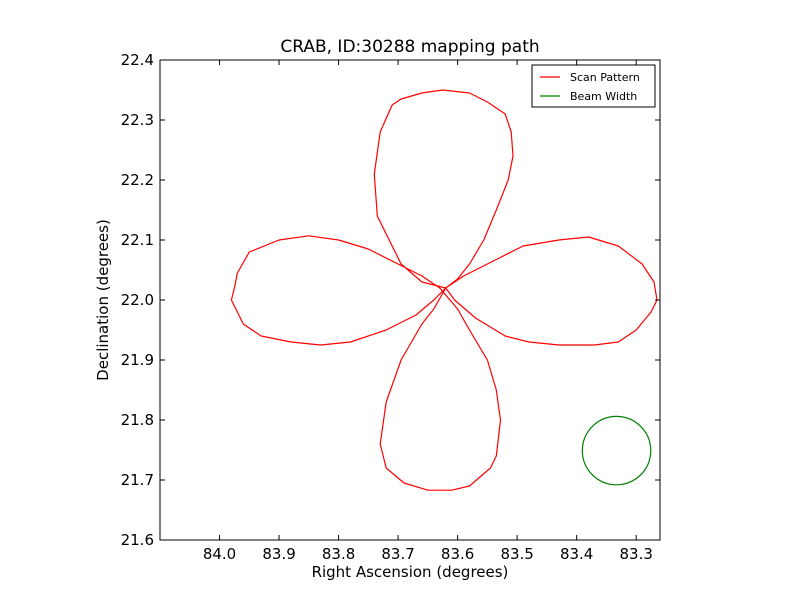 This screenshot has width=800, height=600. What do you see at coordinates (457, 554) in the screenshot?
I see `x-tick-label: 83.6` at bounding box center [457, 554].